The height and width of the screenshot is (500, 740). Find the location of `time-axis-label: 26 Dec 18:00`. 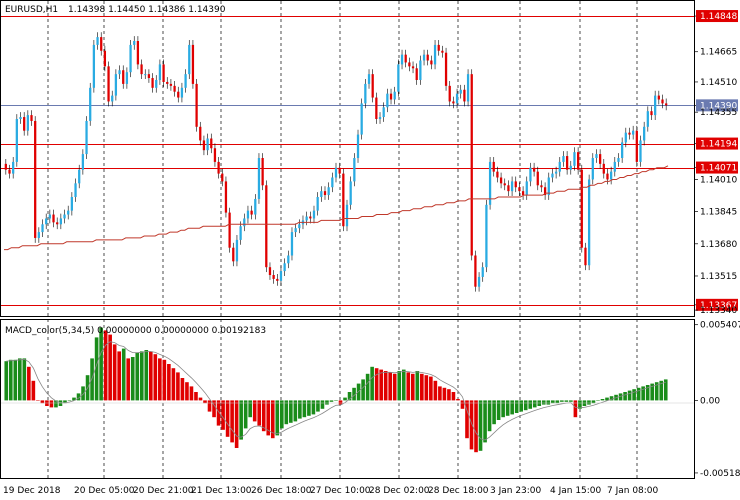

time-axis-label: 26 Dec 18:00 is located at coordinates (281, 491).